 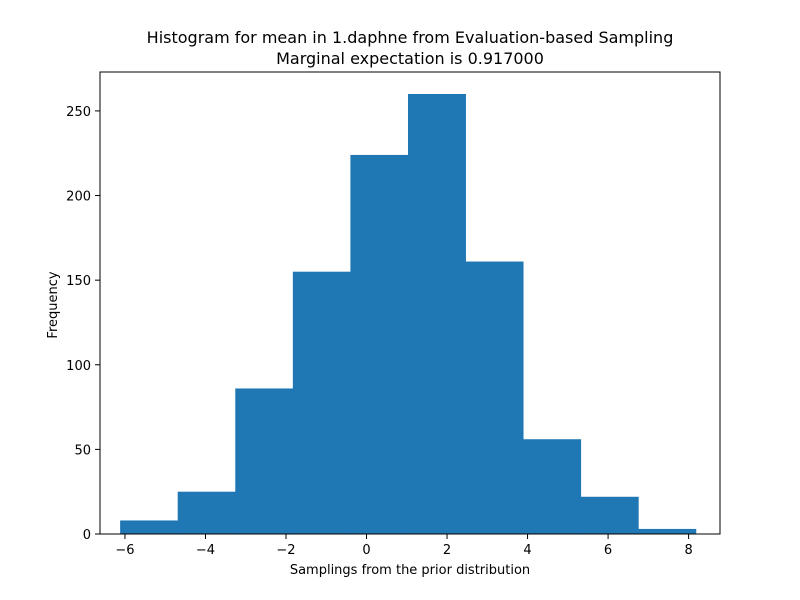 I want to click on y-tick-label: 150, so click(x=78, y=281).